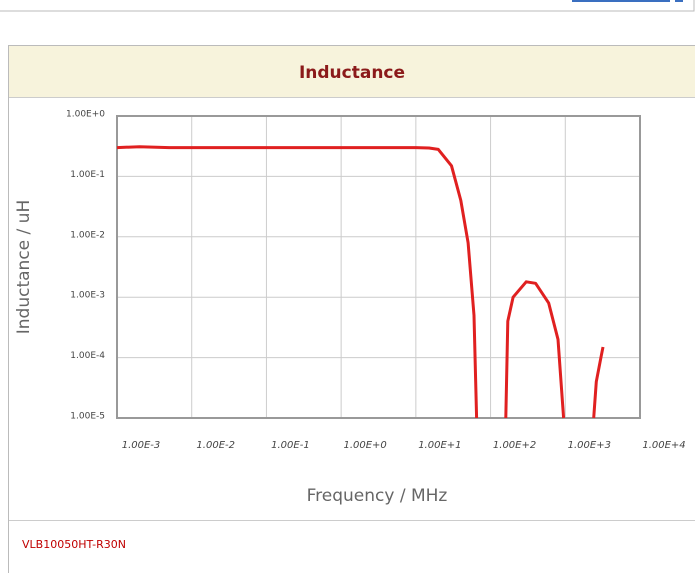 This screenshot has width=695, height=577. I want to click on x-tick-label: 1.00E+2, so click(514, 445).